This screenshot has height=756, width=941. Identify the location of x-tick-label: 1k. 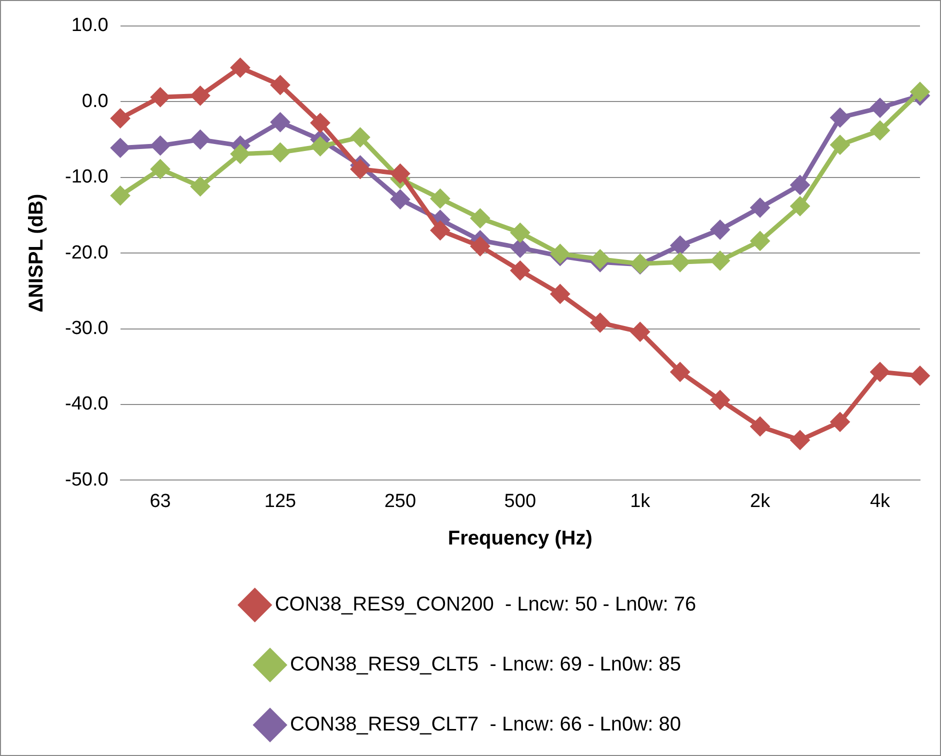
(640, 501).